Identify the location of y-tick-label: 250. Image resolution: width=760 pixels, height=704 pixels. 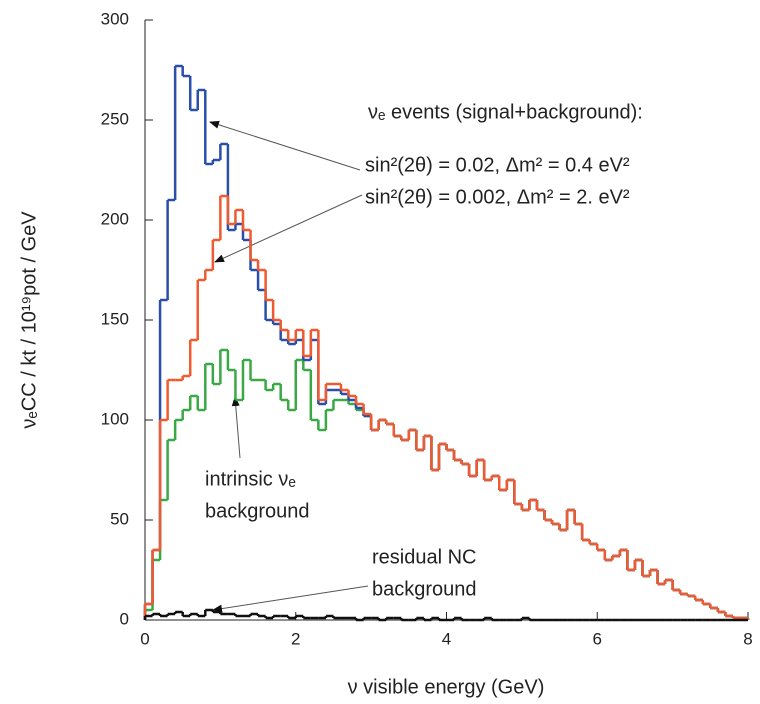
(115, 118).